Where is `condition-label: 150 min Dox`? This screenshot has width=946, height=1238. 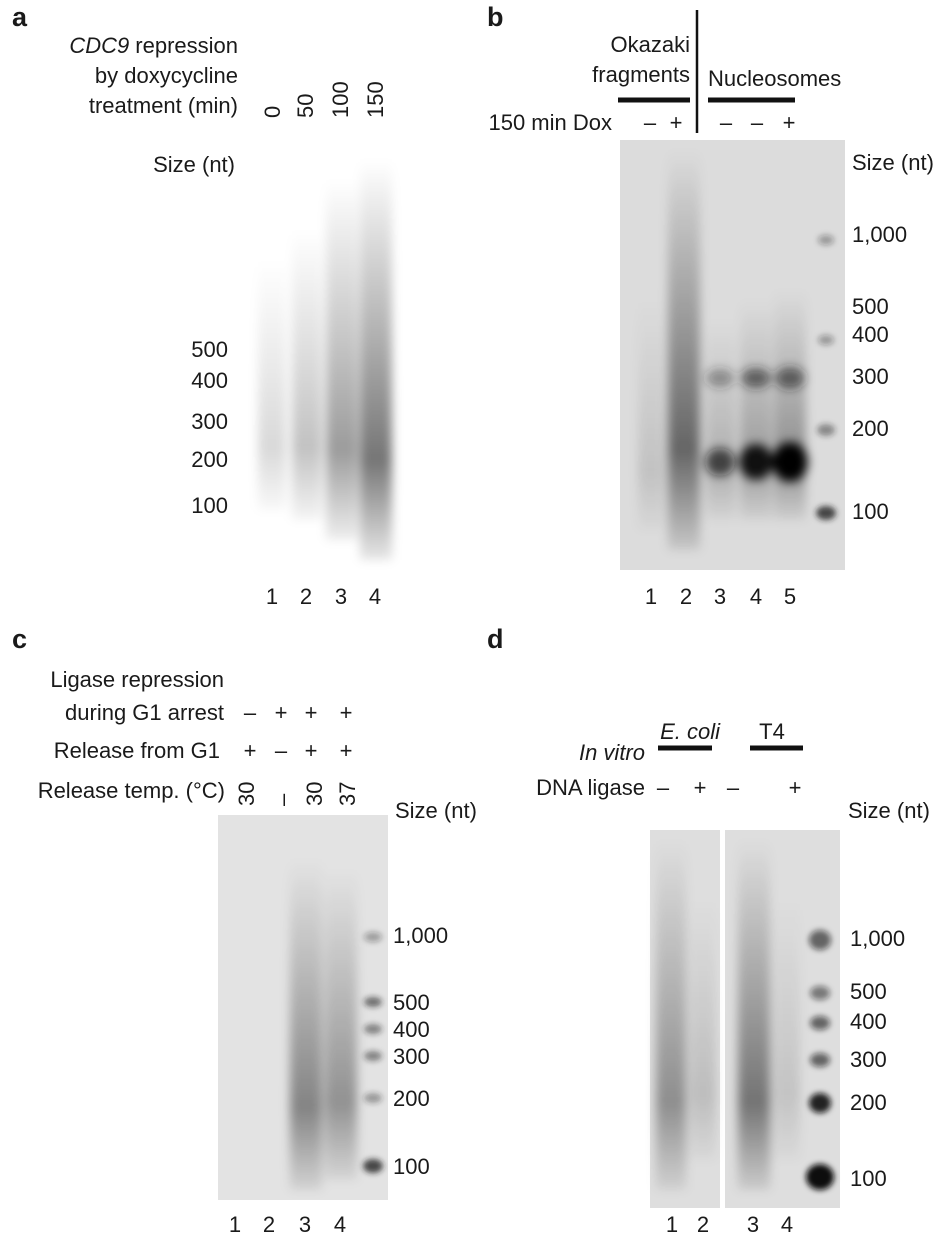
condition-label: 150 min Dox is located at coordinates (550, 122).